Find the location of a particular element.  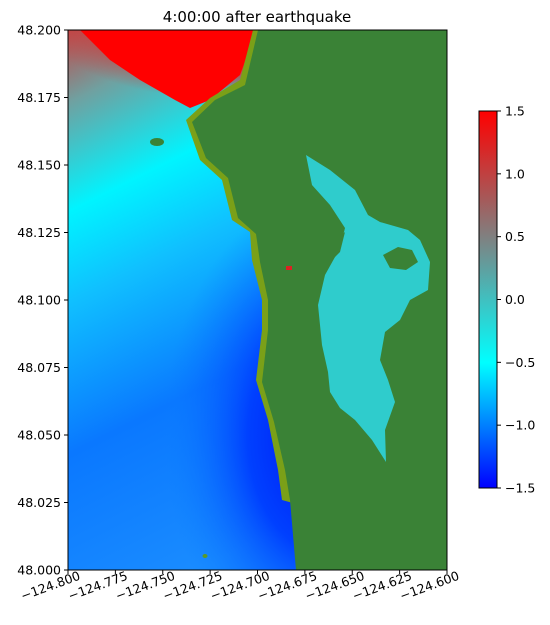

colorbar-tick-label: 1.0 is located at coordinates (515, 173).